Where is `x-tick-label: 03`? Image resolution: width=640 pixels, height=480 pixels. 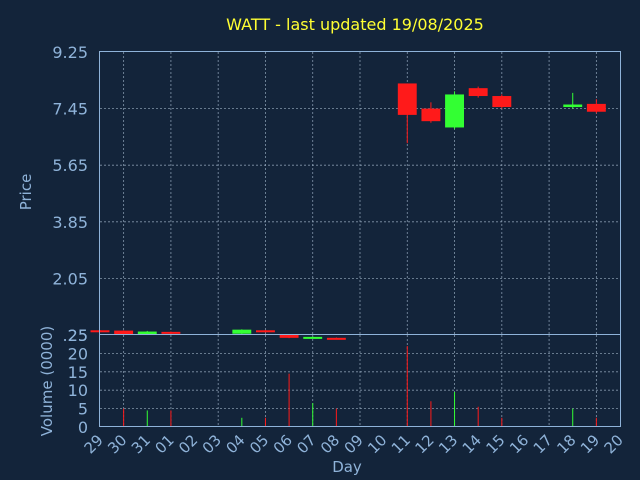 x-tick-label: 03 is located at coordinates (212, 444).